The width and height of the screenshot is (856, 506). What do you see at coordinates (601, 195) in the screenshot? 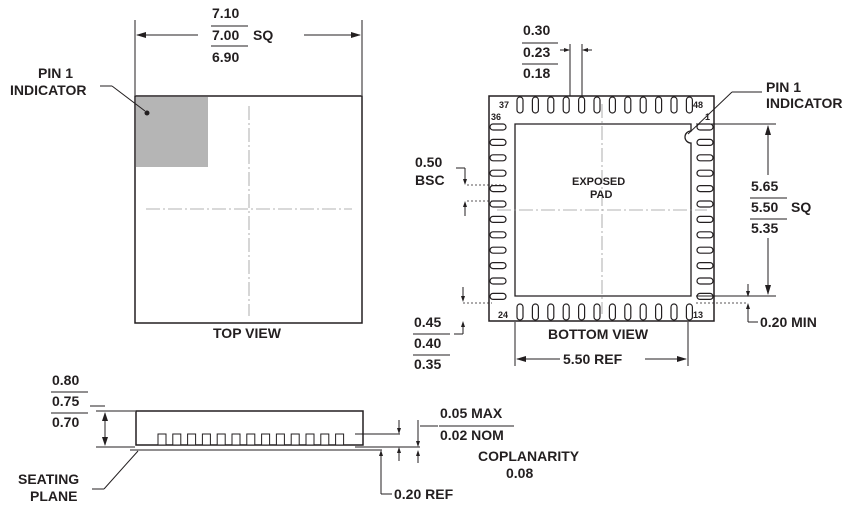
I see `exposed-pad-label-line2: PAD` at bounding box center [601, 195].